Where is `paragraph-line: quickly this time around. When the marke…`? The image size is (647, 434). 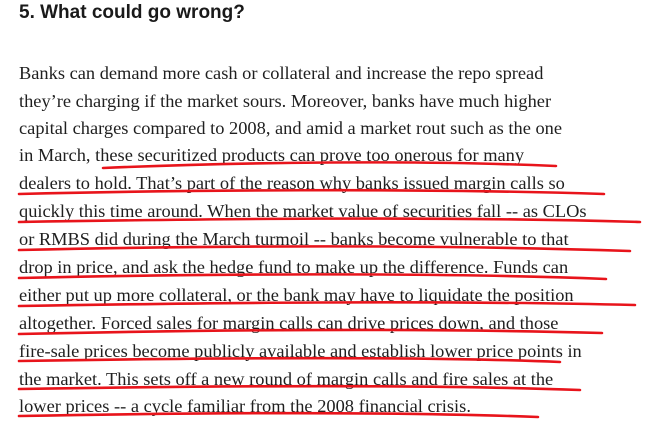 paragraph-line: quickly this time around. When the marke… is located at coordinates (303, 211).